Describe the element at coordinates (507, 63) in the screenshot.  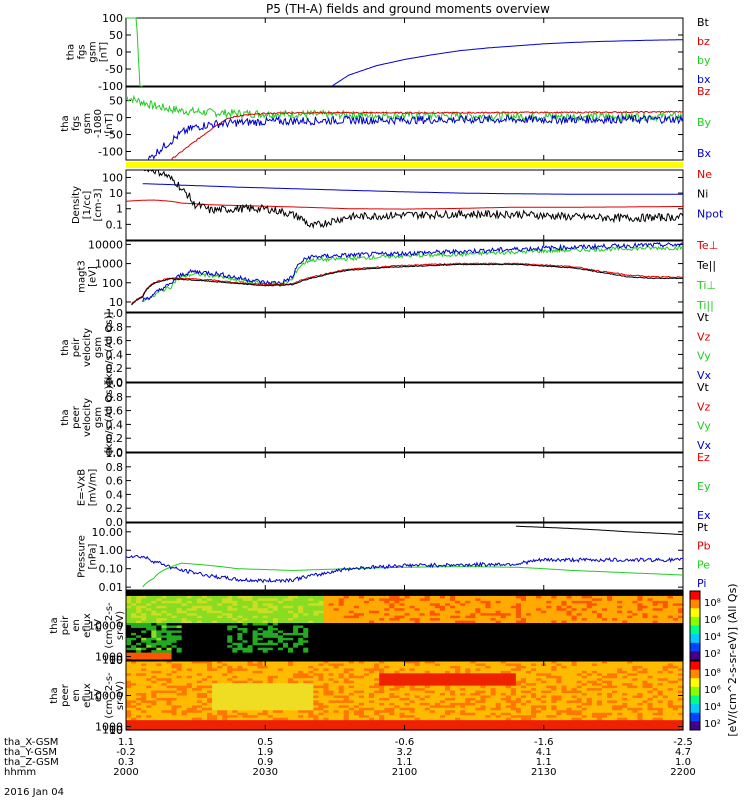
I see `series-bx-line` at that location.